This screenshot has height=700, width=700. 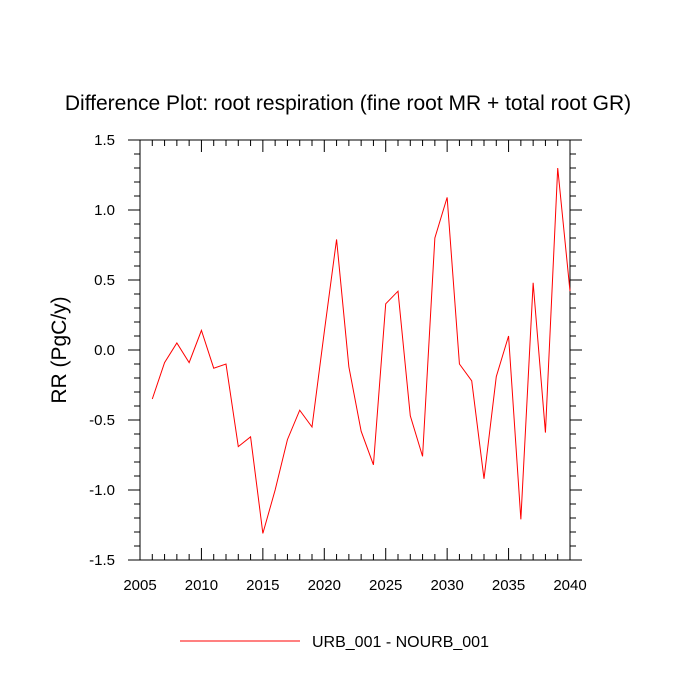 What do you see at coordinates (400, 642) in the screenshot?
I see `legend-label: URB_001 - NOURB_001` at bounding box center [400, 642].